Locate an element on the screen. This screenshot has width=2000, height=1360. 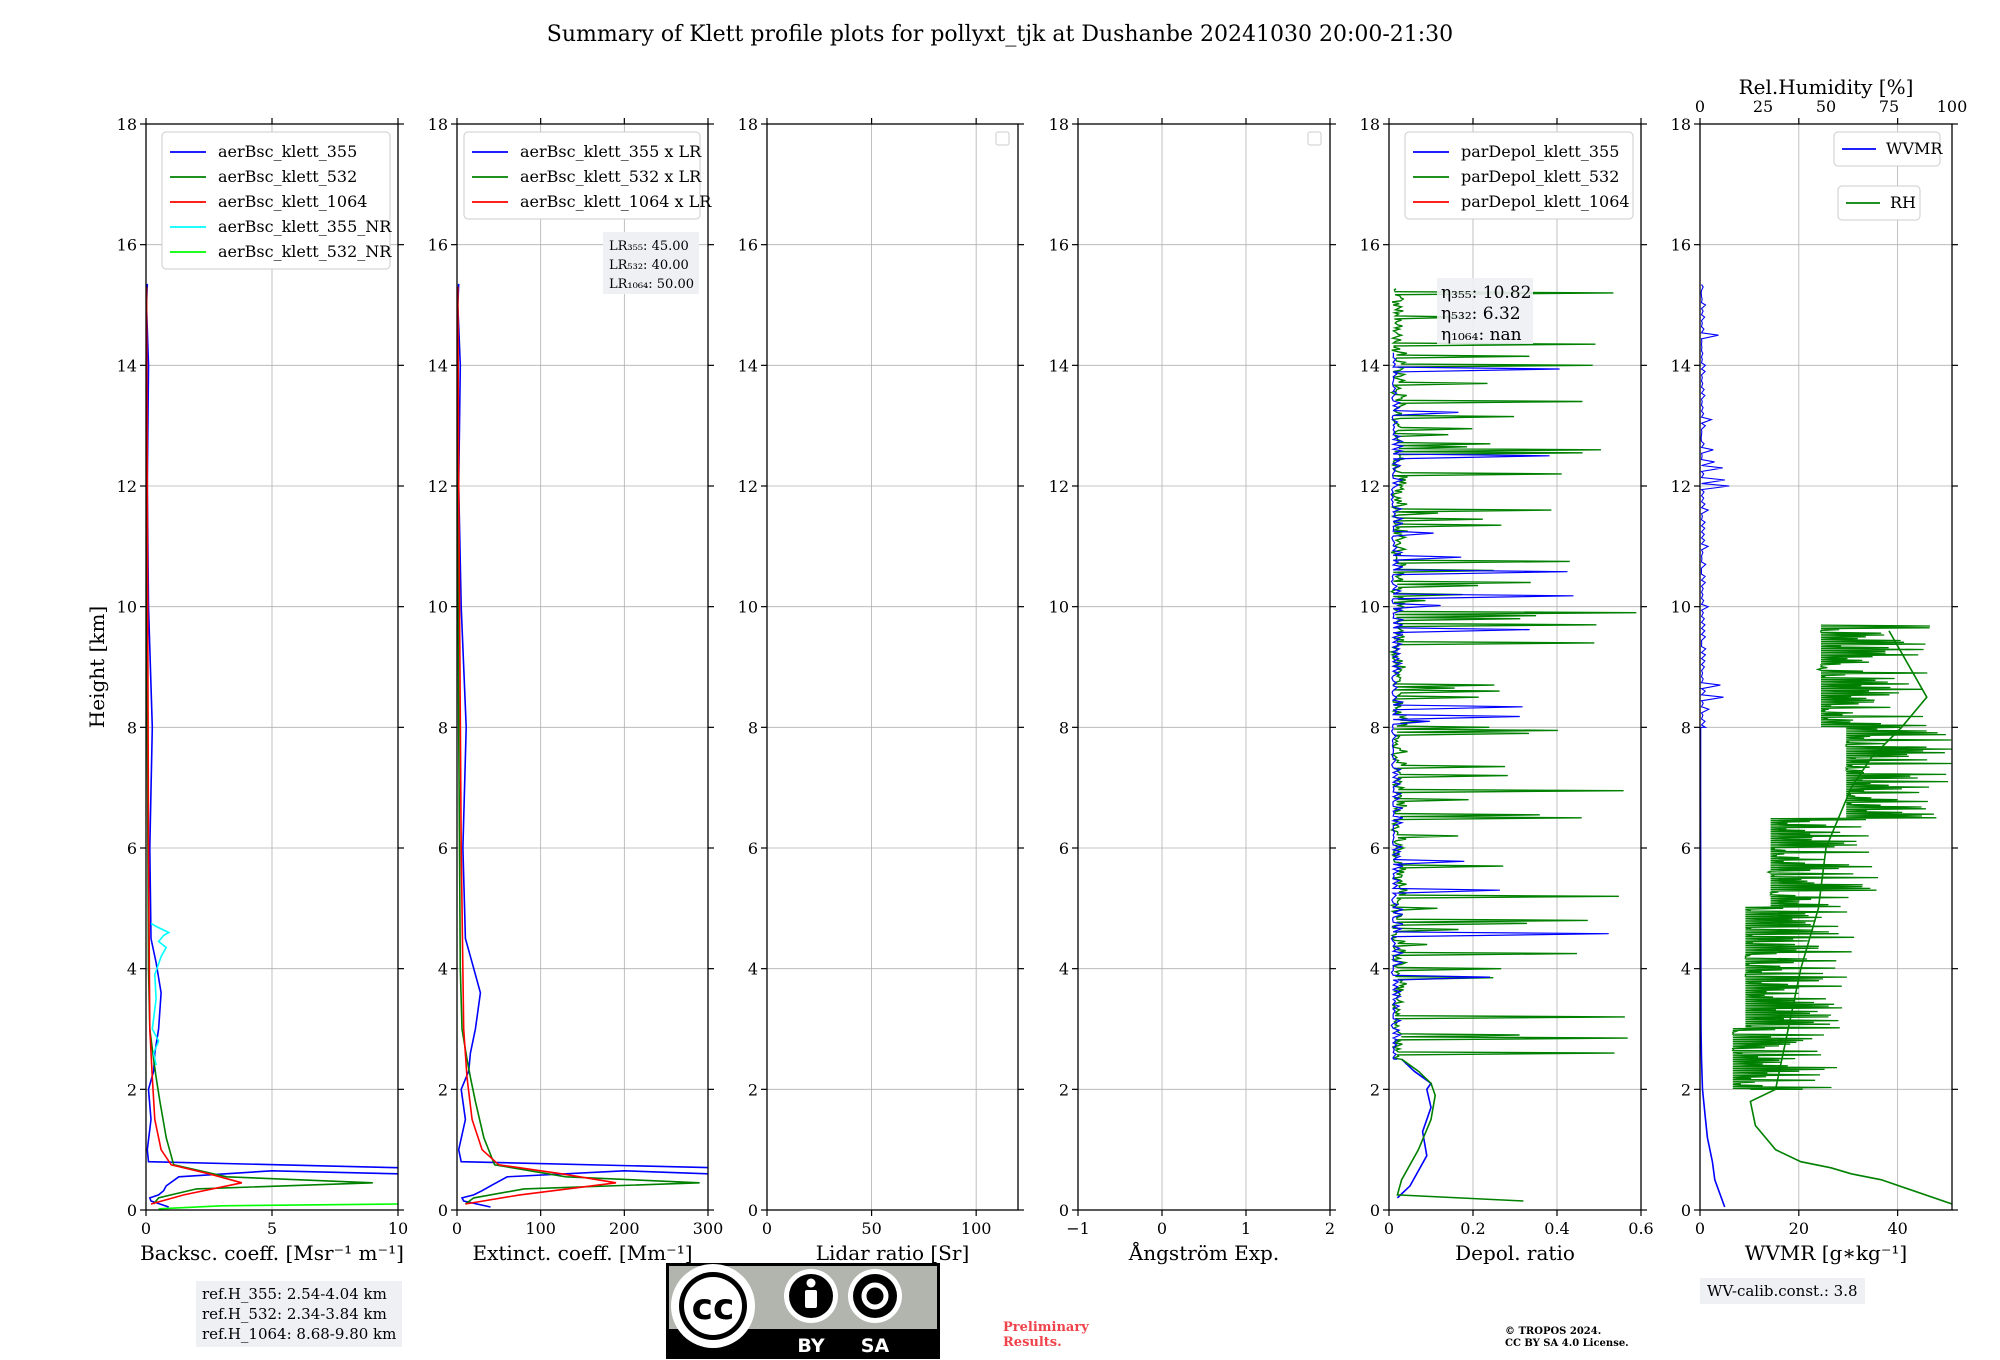
sa-recycle-icon is located at coordinates (875, 1296).